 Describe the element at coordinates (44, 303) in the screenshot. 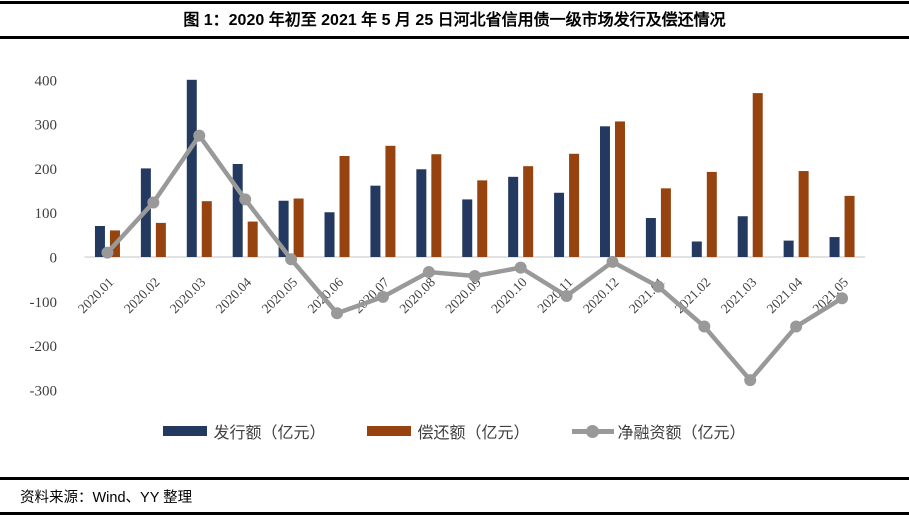

I see `y-tick-label: -100` at that location.